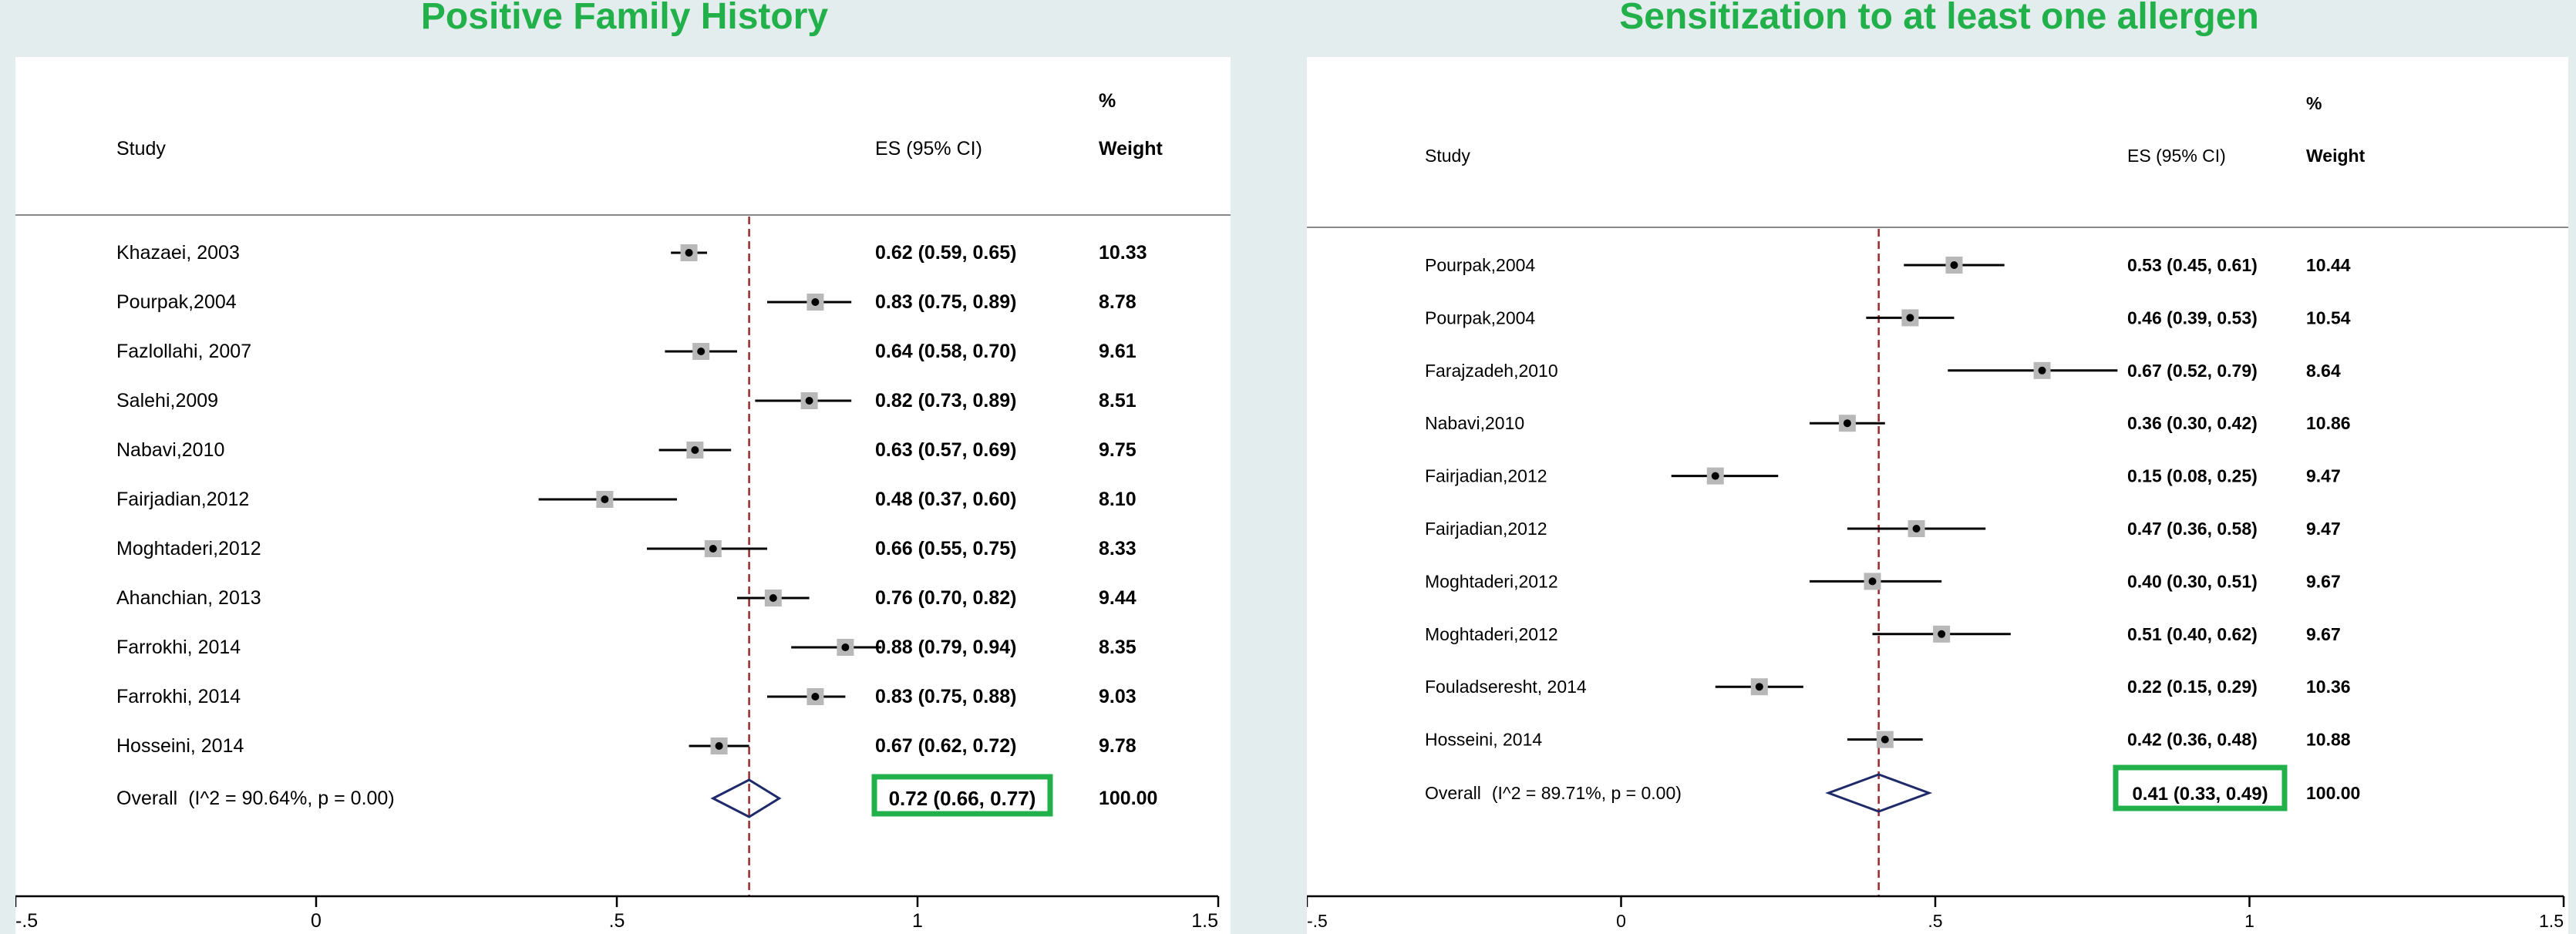 This screenshot has height=934, width=2576. What do you see at coordinates (945, 253) in the screenshot?
I see `es-value: 0.62 (0.59, 0.65)` at bounding box center [945, 253].